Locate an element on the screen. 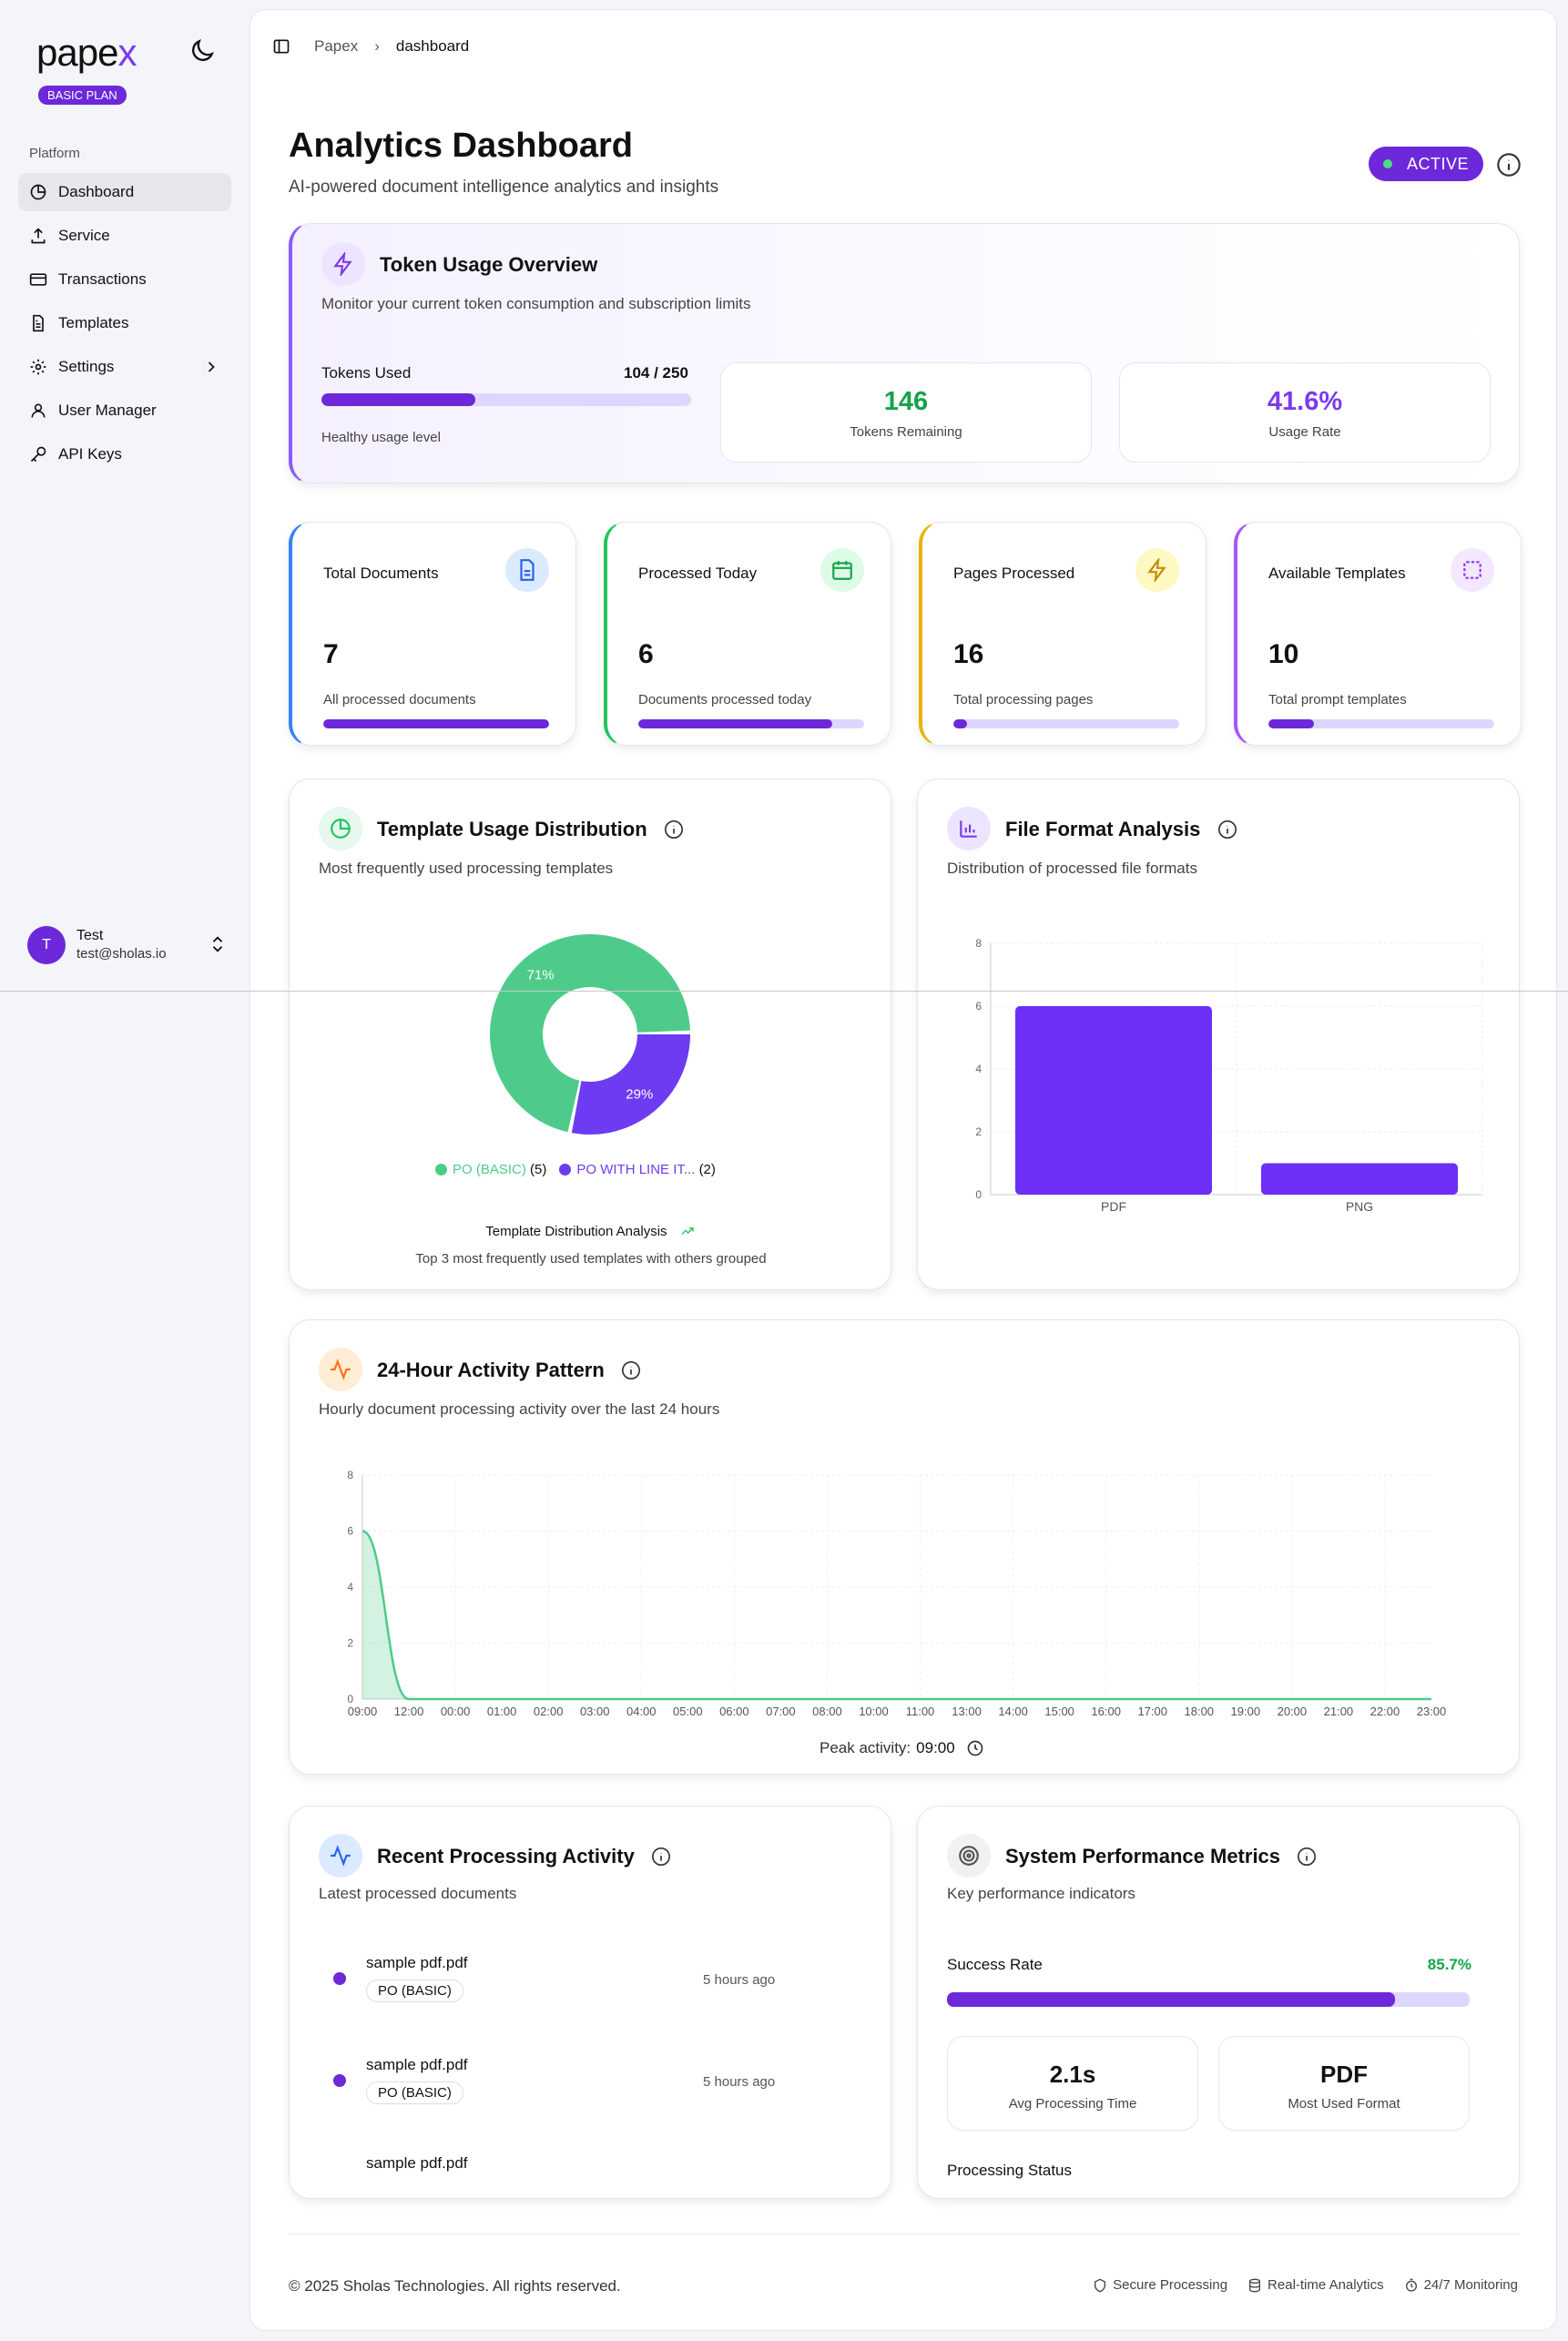 The height and width of the screenshot is (2341, 1568). breadcrumb-current: dashboard is located at coordinates (432, 46).